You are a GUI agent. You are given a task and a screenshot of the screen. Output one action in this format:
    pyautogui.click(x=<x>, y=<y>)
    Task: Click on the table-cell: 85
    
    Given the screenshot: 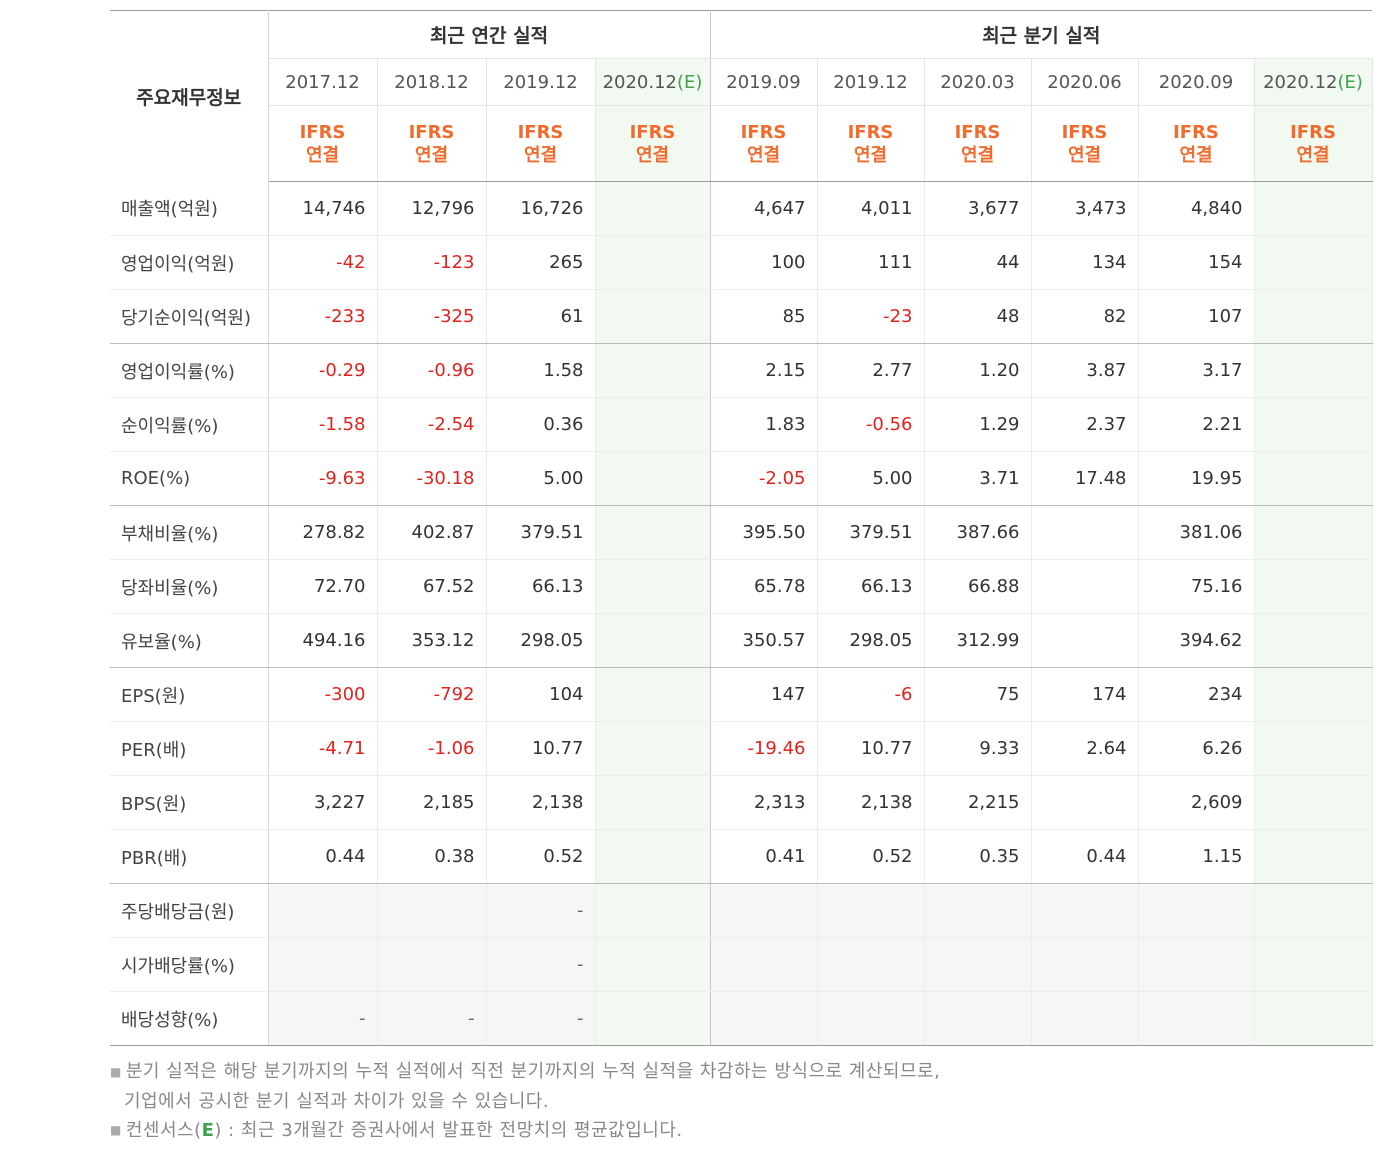 What is the action you would take?
    pyautogui.click(x=764, y=316)
    